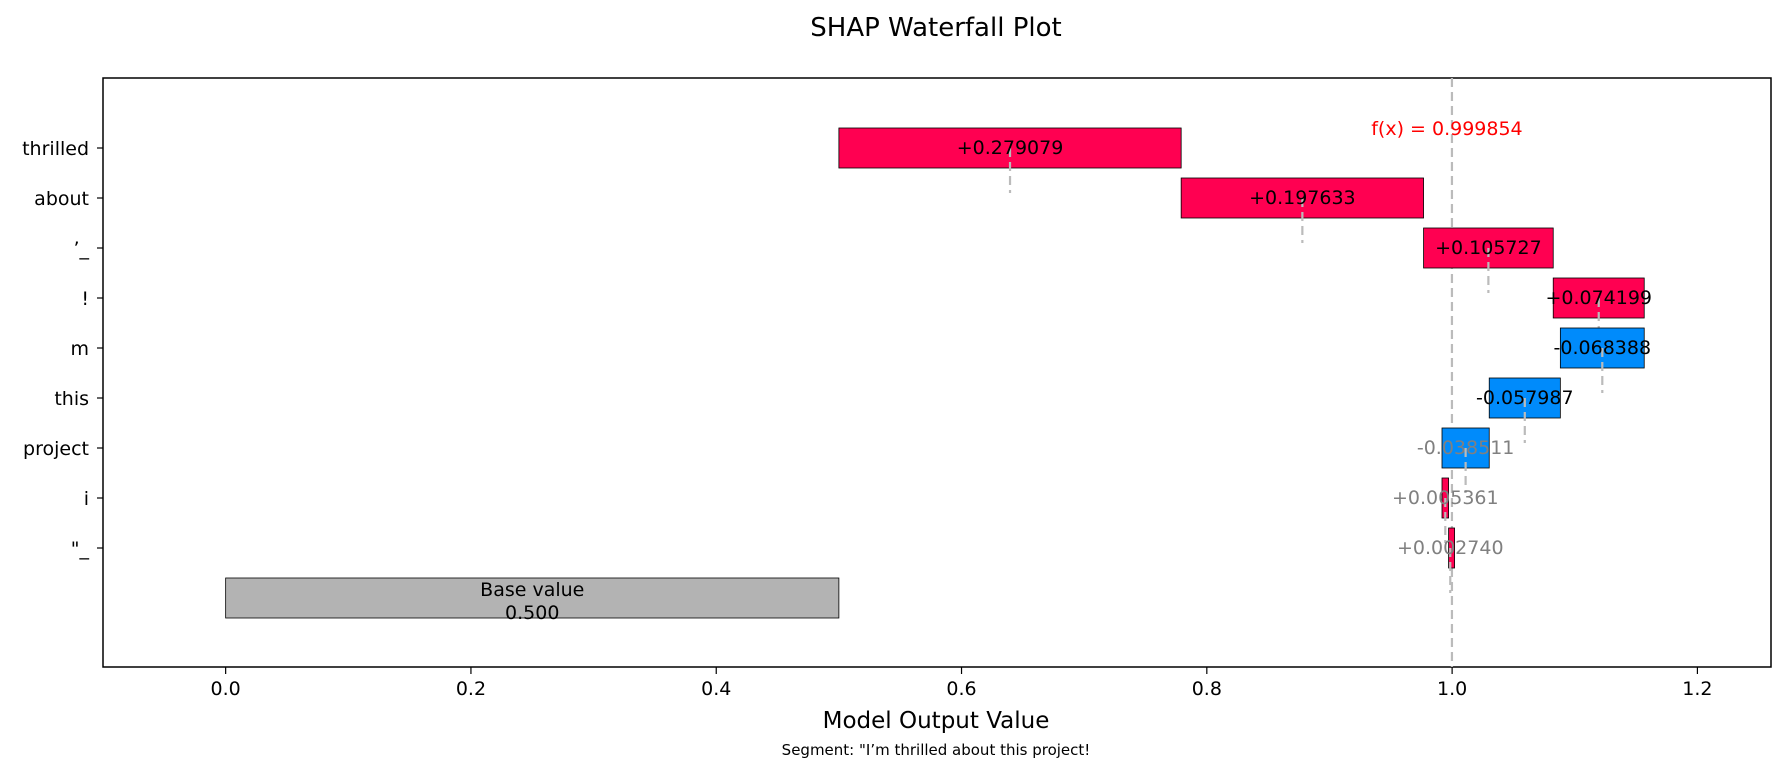 This screenshot has width=1785, height=774. I want to click on chart-title: SHAP Waterfall Plot, so click(935, 28).